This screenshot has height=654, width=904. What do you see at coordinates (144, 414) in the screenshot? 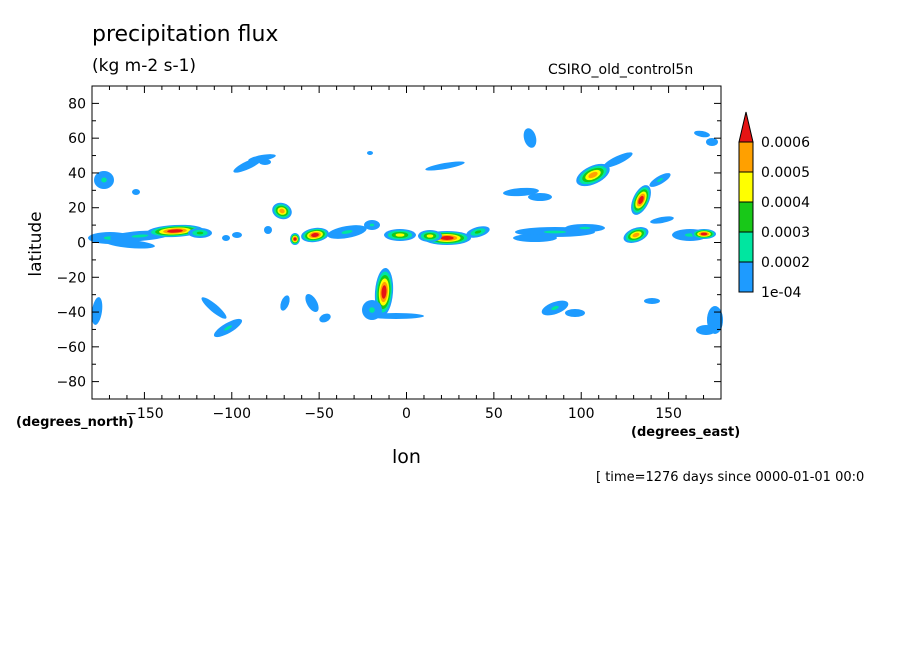
I see `x-tick-label: −150` at bounding box center [144, 414].